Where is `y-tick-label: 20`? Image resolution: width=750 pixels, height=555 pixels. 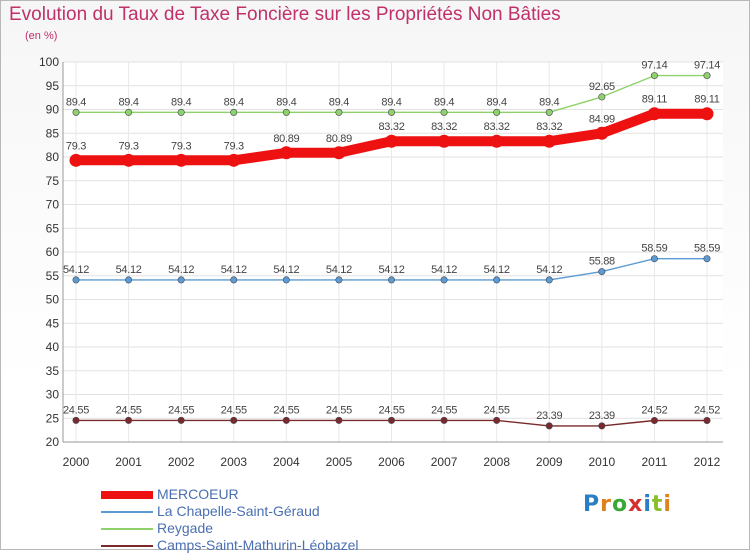 y-tick-label: 20 is located at coordinates (53, 442).